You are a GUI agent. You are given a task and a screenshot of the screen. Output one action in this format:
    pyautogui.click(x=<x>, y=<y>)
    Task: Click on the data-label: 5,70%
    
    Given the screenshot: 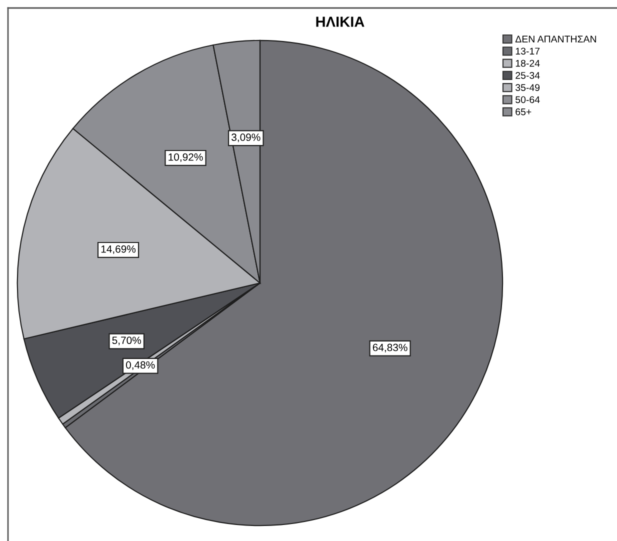 What is the action you would take?
    pyautogui.click(x=127, y=341)
    